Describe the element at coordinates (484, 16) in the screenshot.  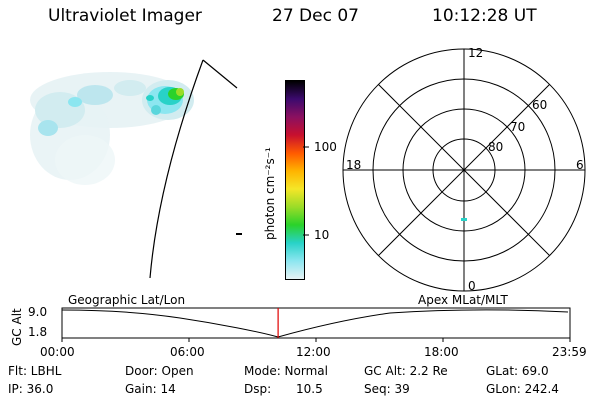
I see `observation-time: 10:12:28 UT` at that location.